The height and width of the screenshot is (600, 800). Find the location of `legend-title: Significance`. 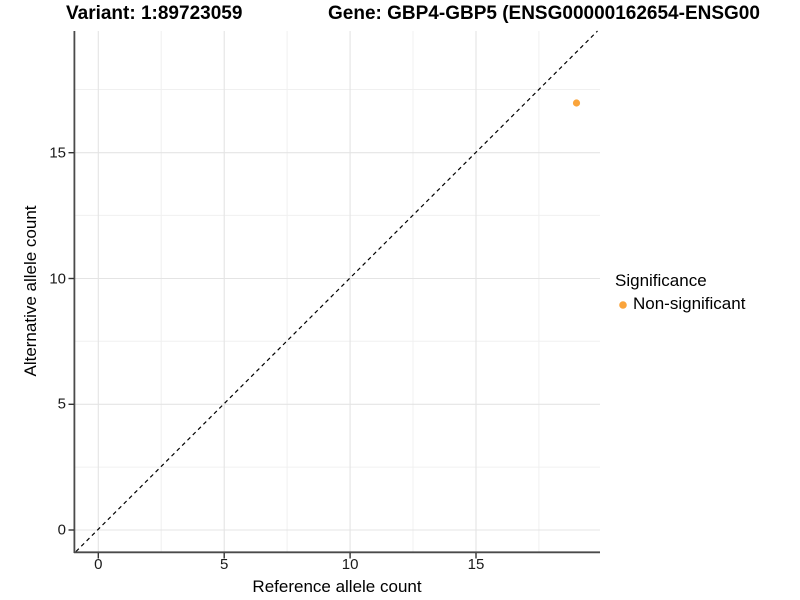

legend-title: Significance is located at coordinates (661, 280).